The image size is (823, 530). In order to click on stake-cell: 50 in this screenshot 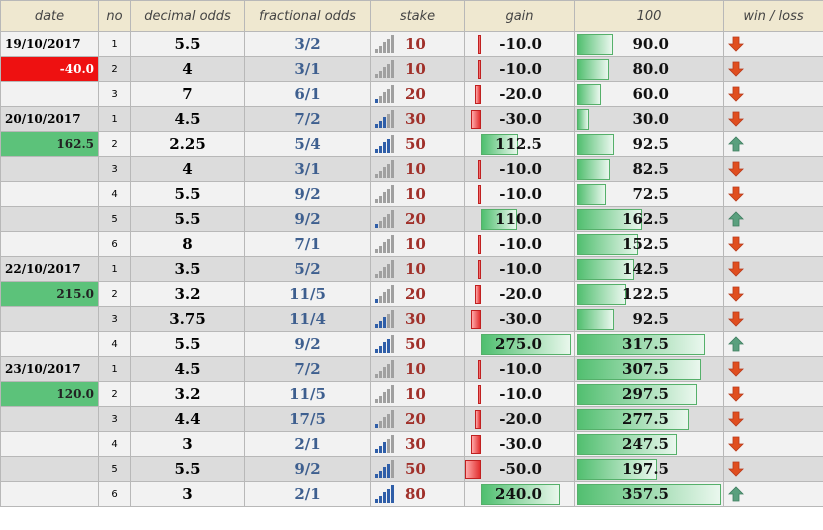, I will do `click(417, 144)`.